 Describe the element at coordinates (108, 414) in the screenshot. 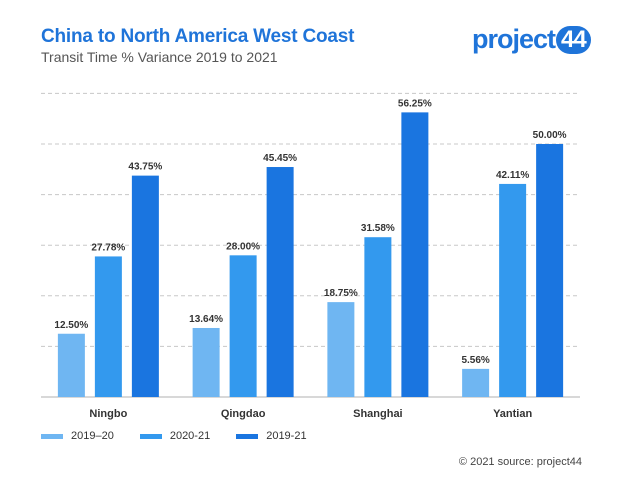

I see `category-label: Ningbo` at that location.